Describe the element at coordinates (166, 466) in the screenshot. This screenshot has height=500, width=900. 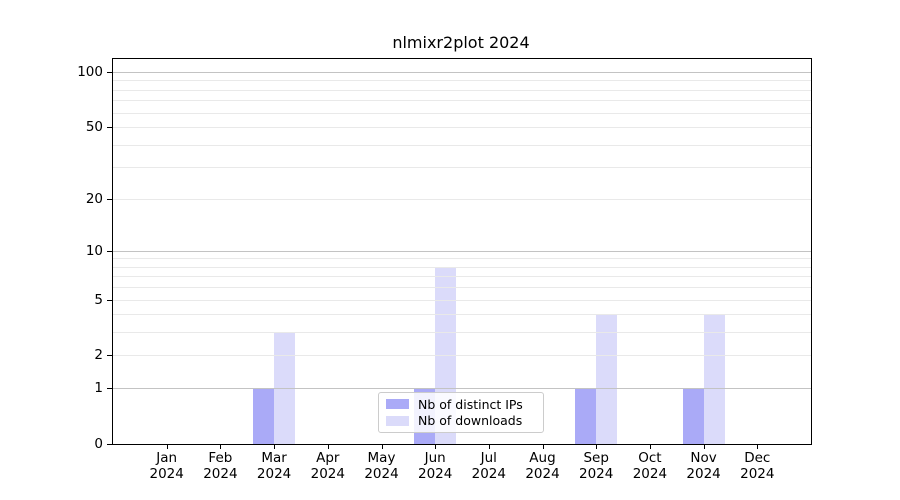
I see `x-tick-label-jan: Jan 2024` at that location.